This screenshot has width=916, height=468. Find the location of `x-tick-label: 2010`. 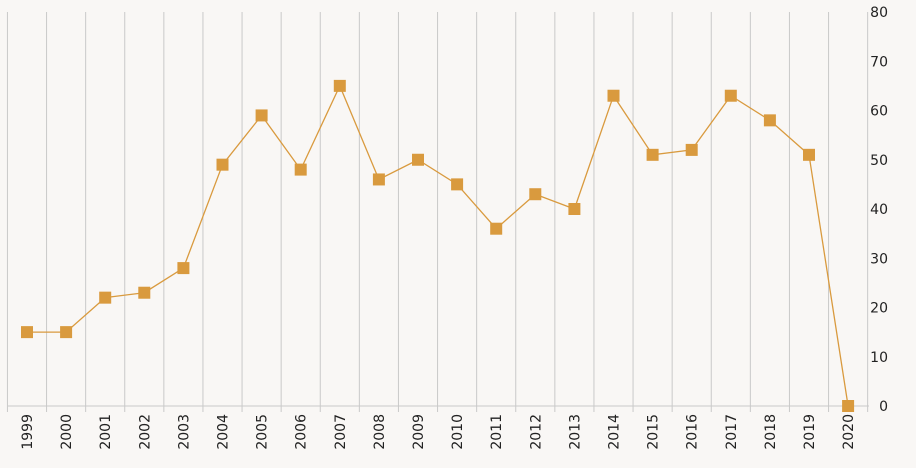

x-tick-label: 2010 is located at coordinates (458, 432).